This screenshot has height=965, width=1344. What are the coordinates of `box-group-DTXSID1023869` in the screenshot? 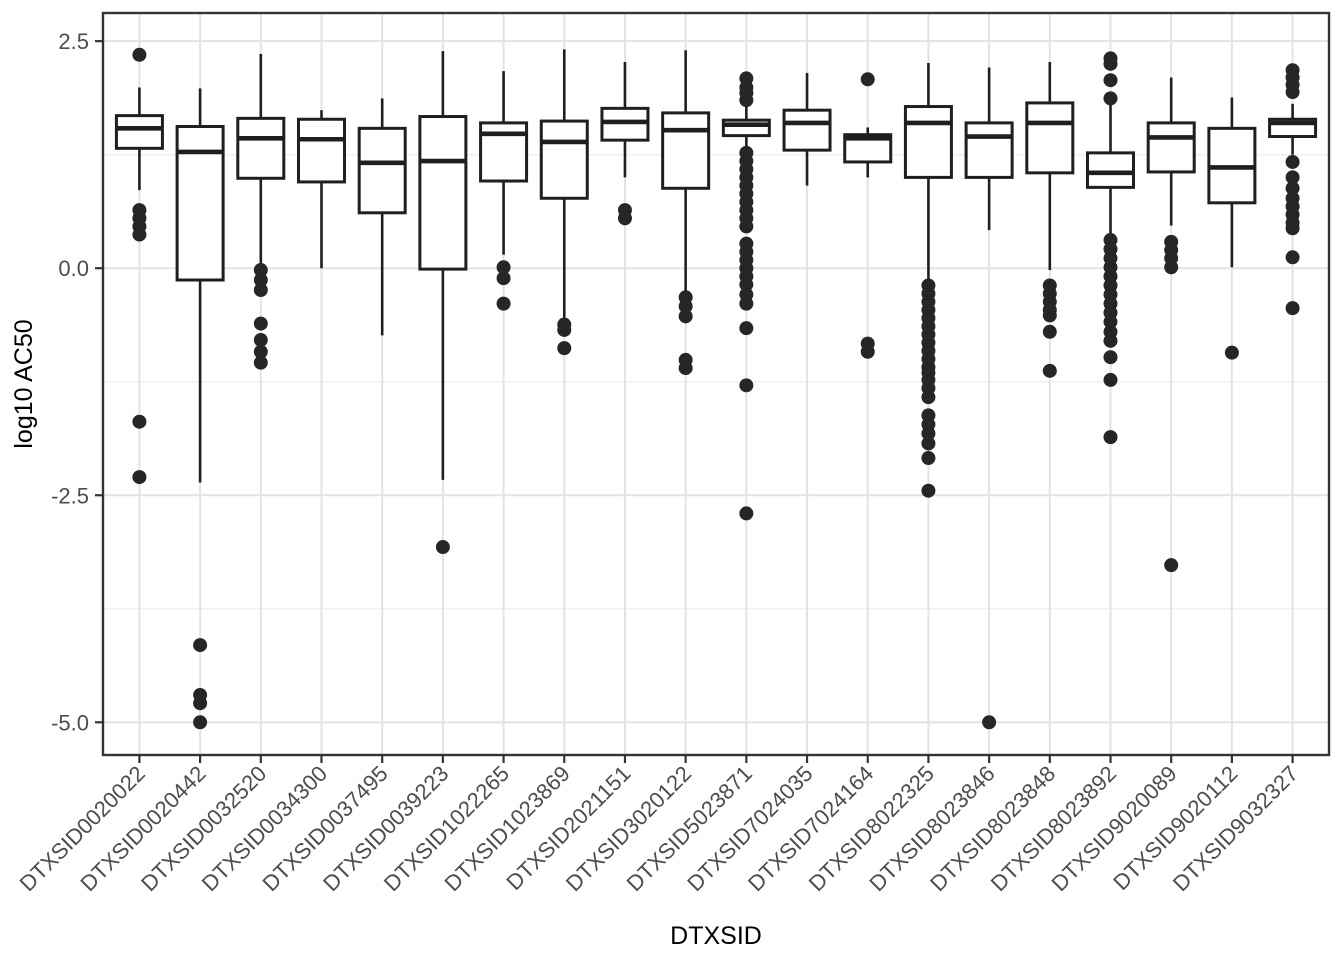 It's located at (564, 202).